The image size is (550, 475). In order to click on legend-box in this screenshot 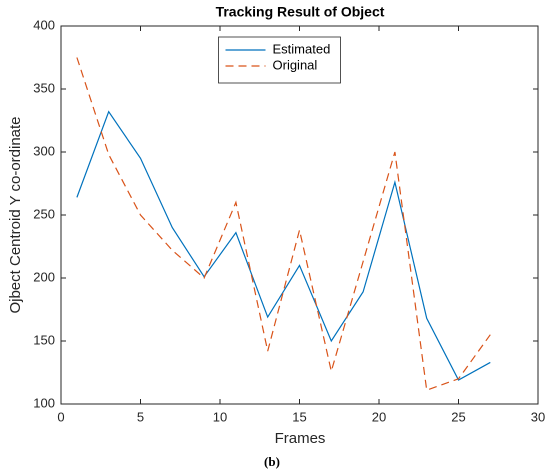, I will do `click(279, 60)`.